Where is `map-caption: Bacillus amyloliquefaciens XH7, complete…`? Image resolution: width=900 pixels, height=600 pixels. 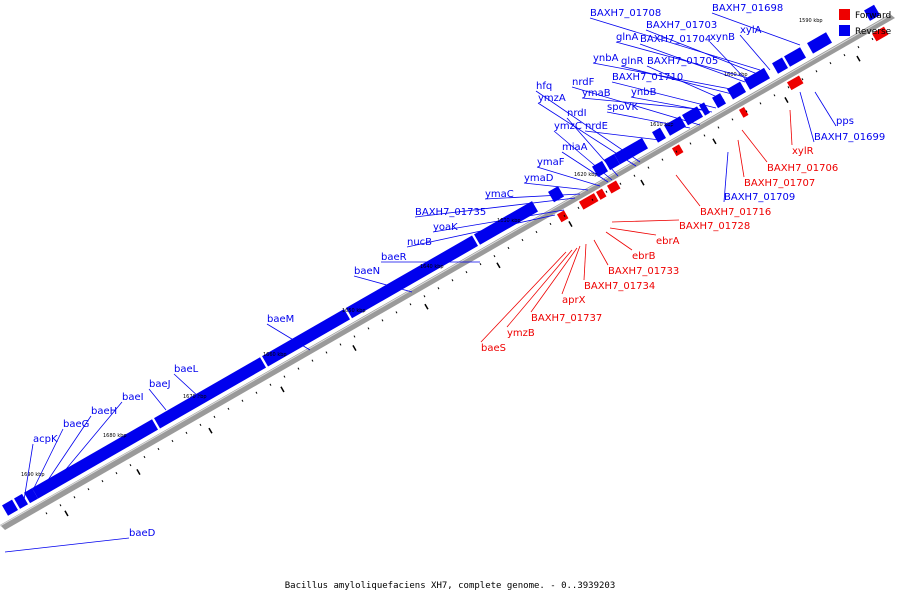 map-caption: Bacillus amyloliquefaciens XH7, complete… is located at coordinates (450, 586).